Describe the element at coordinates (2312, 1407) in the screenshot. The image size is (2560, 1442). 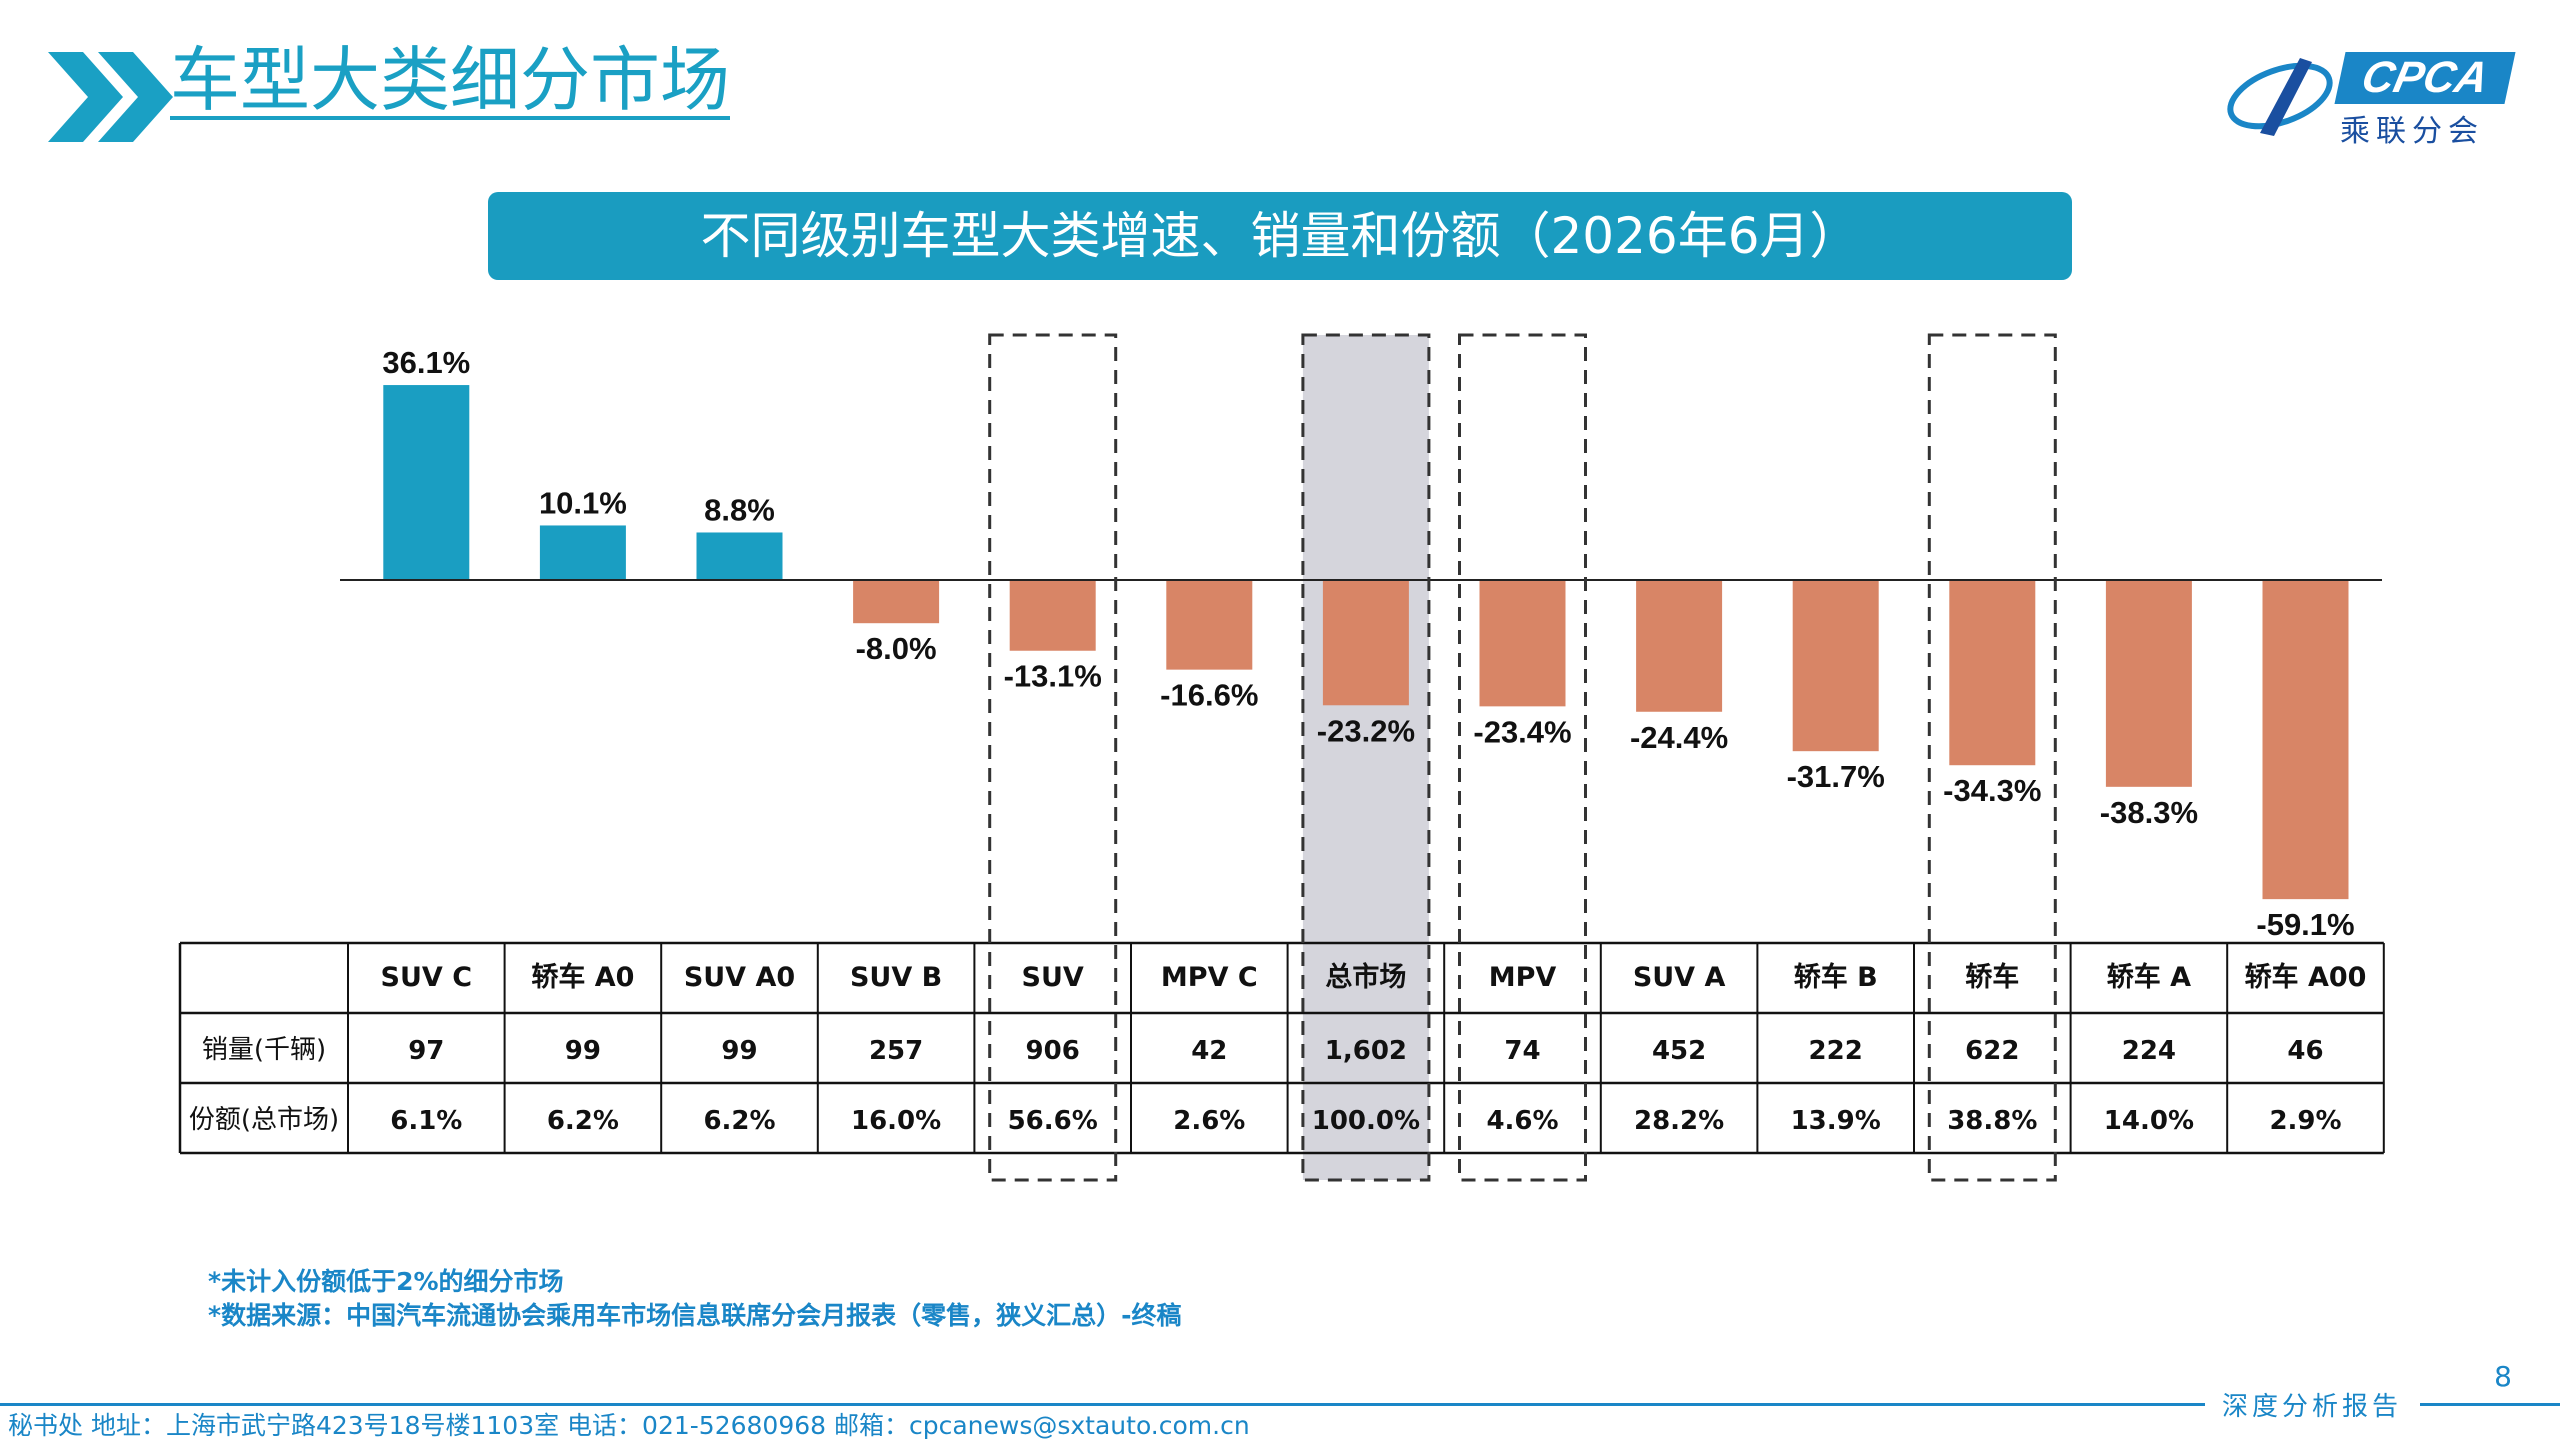
I see `report-tag: 深度分析报告` at that location.